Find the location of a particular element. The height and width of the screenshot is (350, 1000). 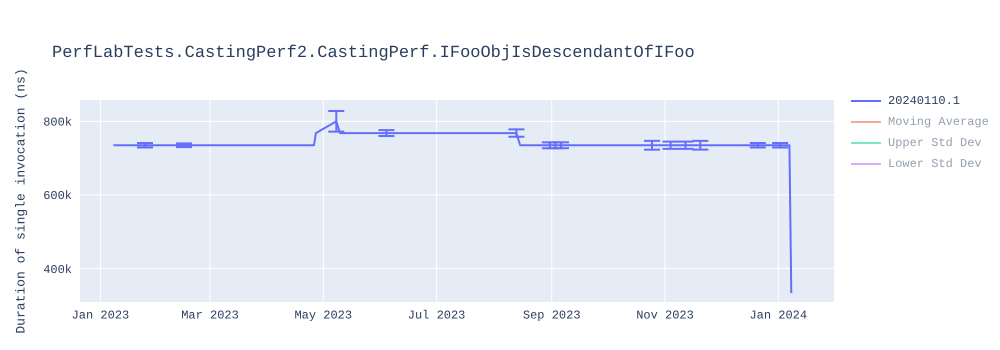

legend-label: 20240110.1 is located at coordinates (924, 101).